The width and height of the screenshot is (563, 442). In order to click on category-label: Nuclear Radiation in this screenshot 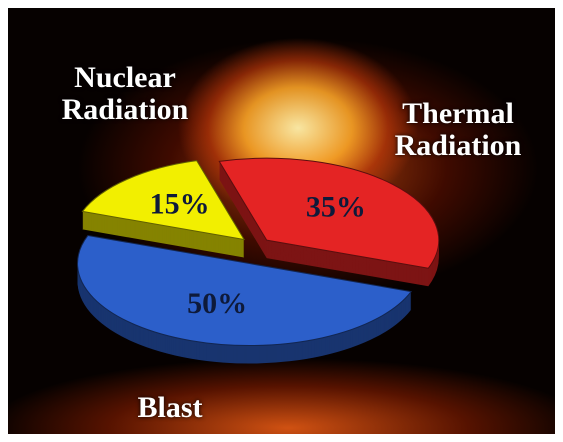, I will do `click(125, 93)`.